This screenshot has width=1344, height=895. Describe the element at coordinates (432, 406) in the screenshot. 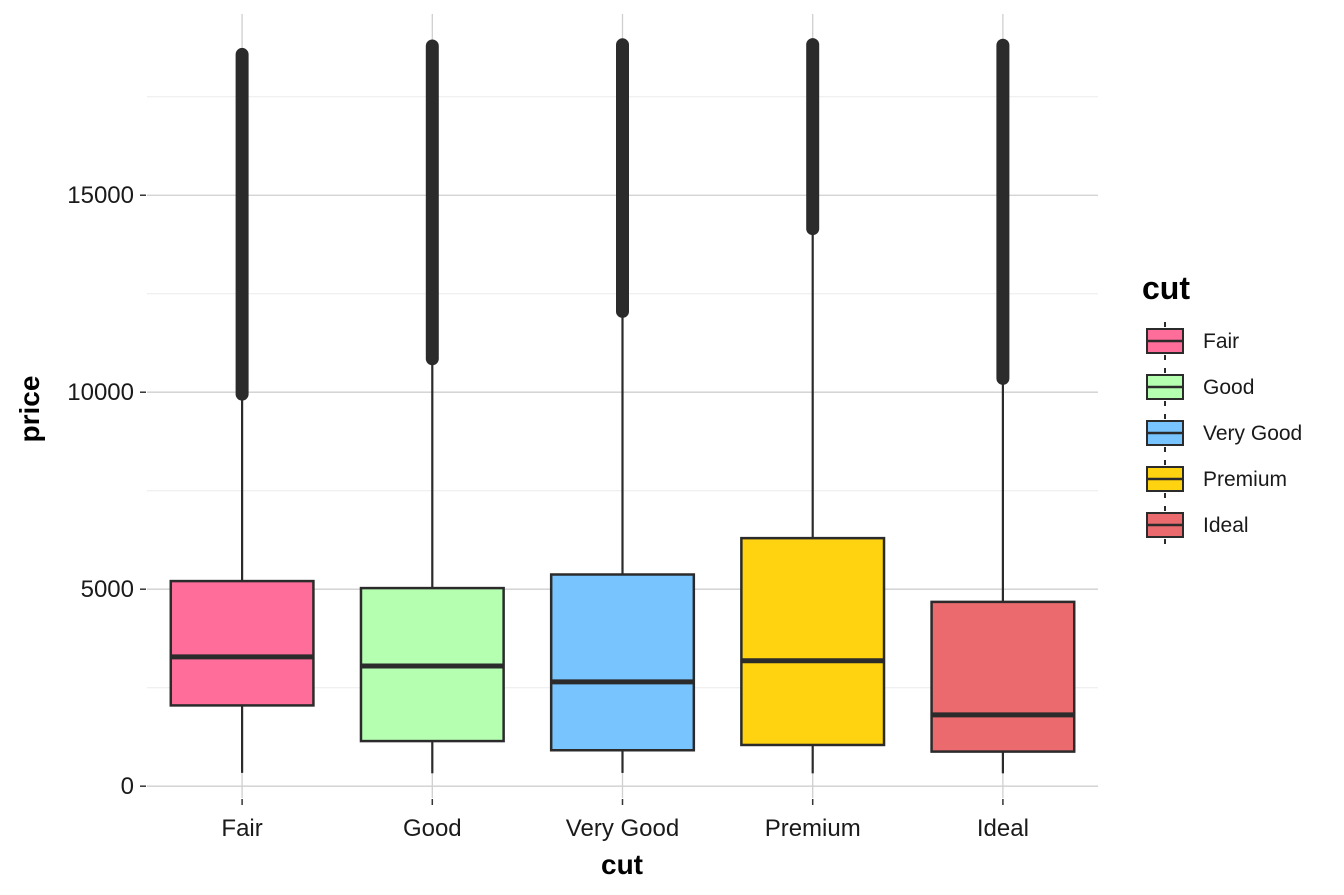

I see `box-good` at that location.